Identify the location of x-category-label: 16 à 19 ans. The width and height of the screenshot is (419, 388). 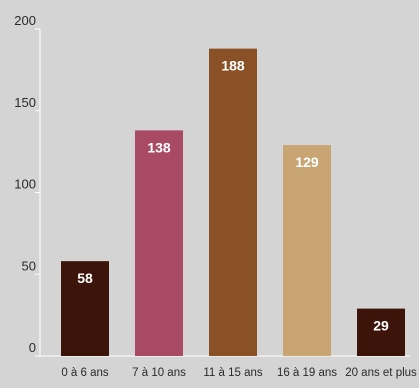
(307, 373).